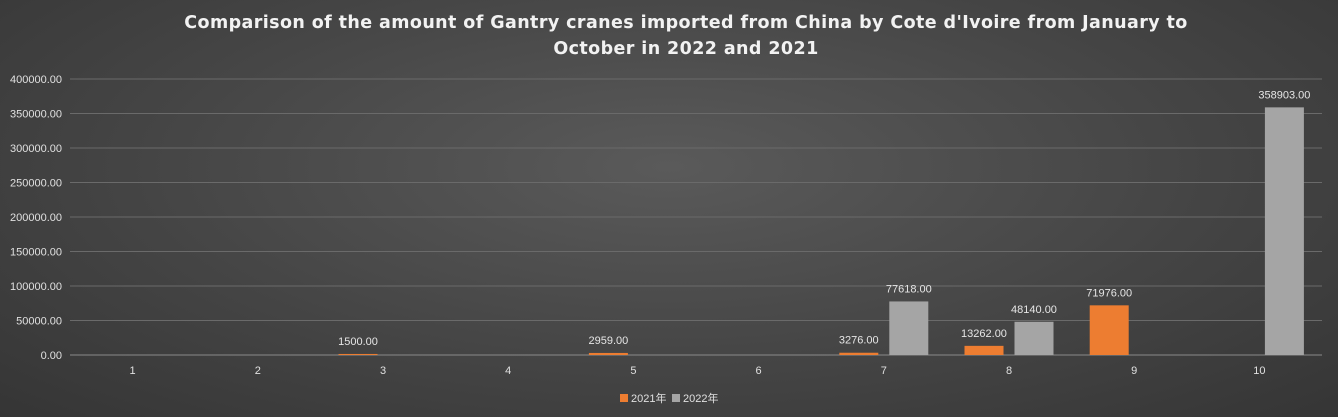 Image resolution: width=1338 pixels, height=417 pixels. I want to click on y-tick-label: 100000.00, so click(36, 287).